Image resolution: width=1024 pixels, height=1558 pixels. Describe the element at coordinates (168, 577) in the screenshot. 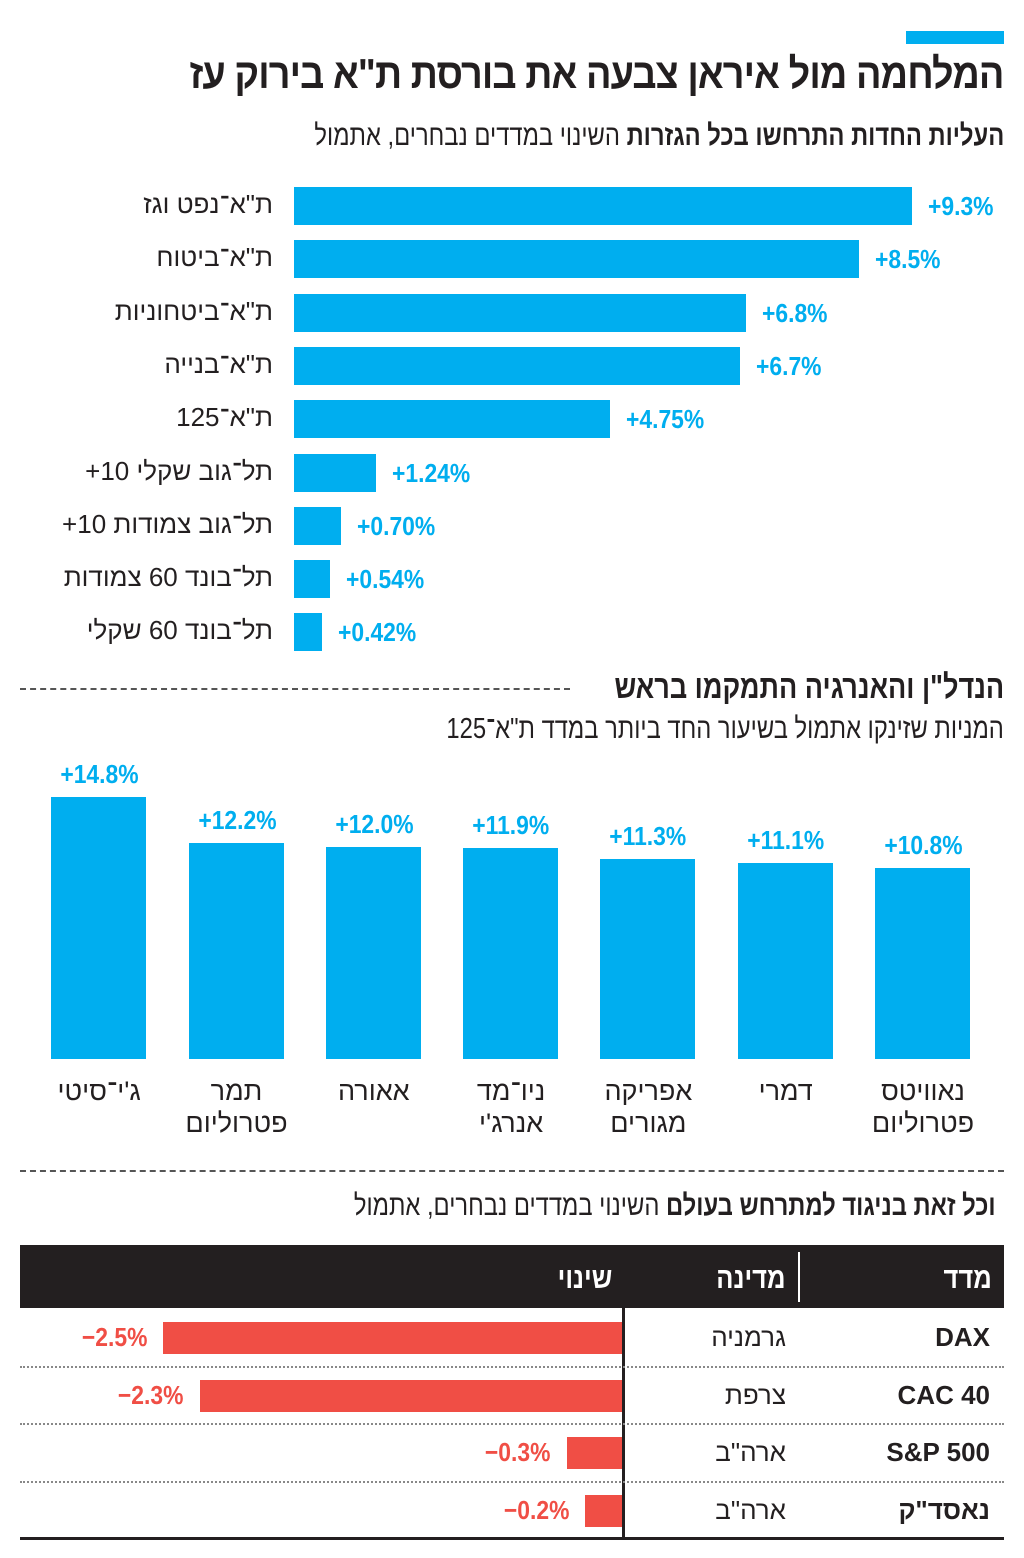

I see `category-label: תל־בונד 60 צמודות` at that location.